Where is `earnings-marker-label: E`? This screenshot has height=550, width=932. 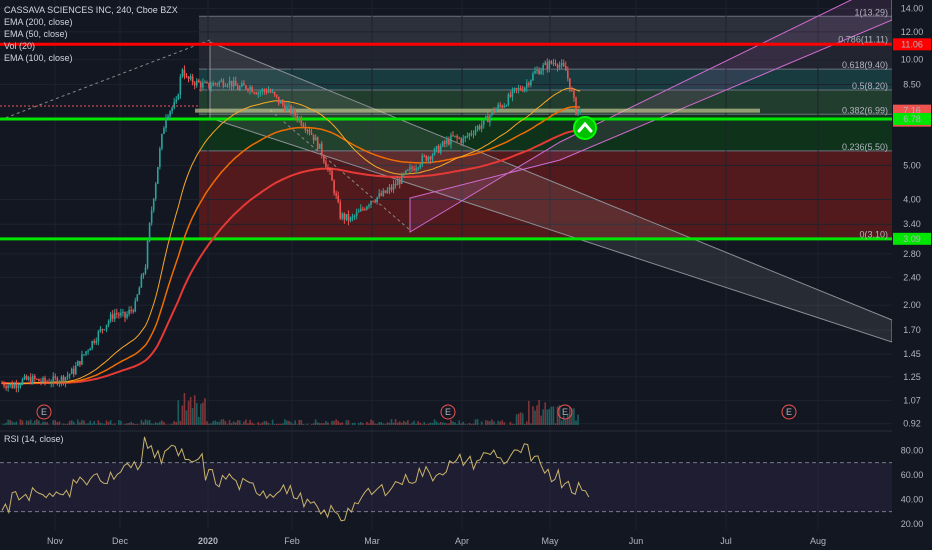
earnings-marker-label: E is located at coordinates (789, 412).